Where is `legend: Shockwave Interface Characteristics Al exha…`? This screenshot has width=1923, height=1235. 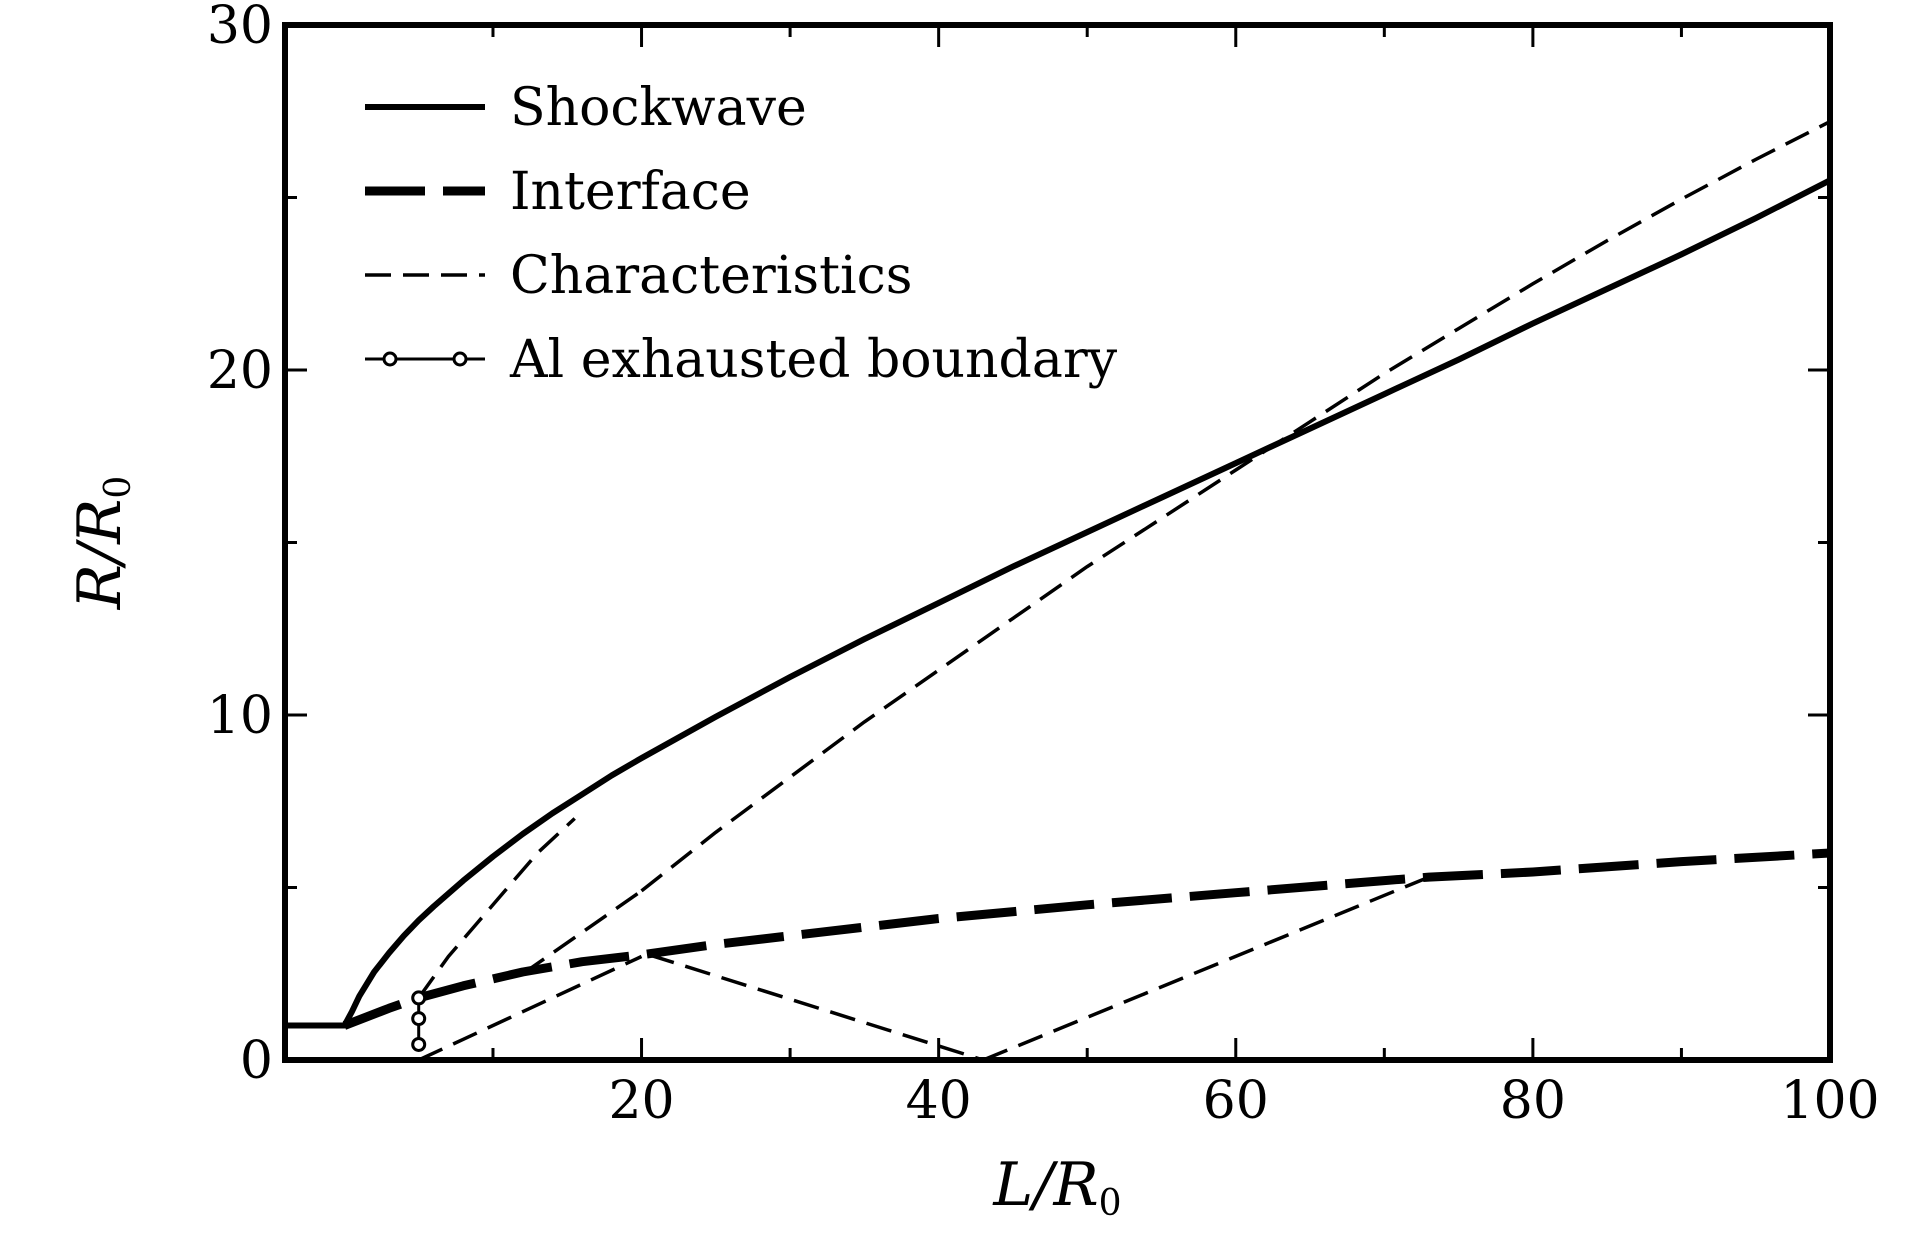 legend: Shockwave Interface Characteristics Al exha… is located at coordinates (741, 234).